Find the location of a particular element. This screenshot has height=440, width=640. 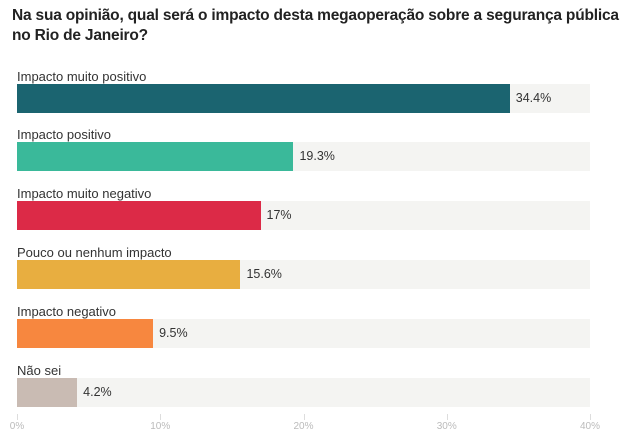

bar-track: 9.5% is located at coordinates (303, 333).